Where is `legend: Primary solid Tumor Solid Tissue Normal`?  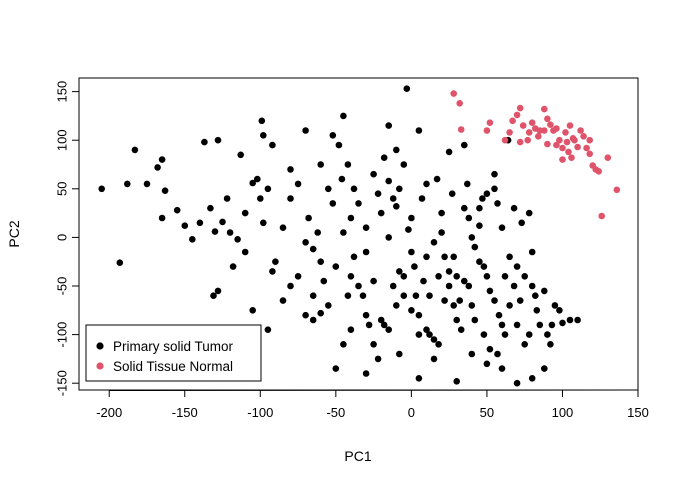 legend: Primary solid Tumor Solid Tissue Normal is located at coordinates (173, 353).